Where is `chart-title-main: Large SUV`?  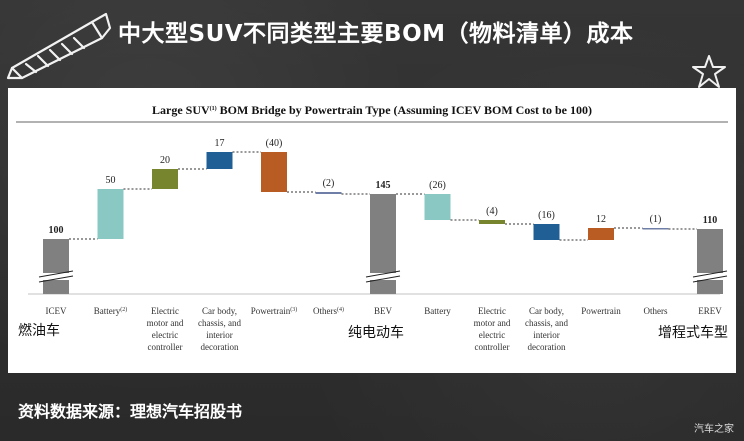
chart-title-main: Large SUV is located at coordinates (181, 110).